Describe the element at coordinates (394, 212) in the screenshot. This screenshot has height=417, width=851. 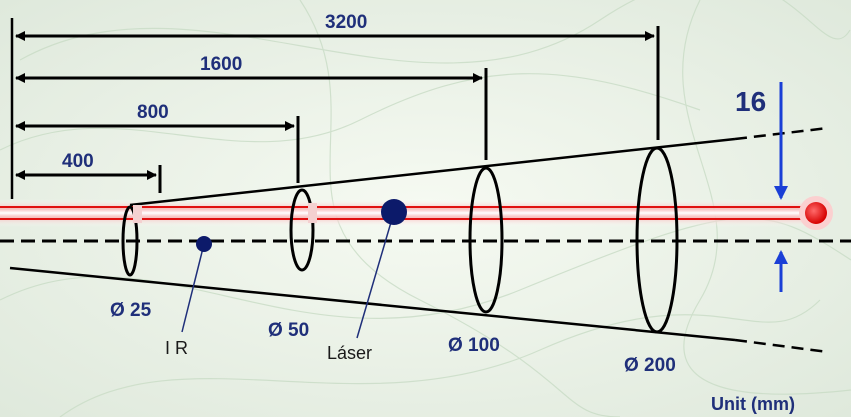
I see `laser-dot` at that location.